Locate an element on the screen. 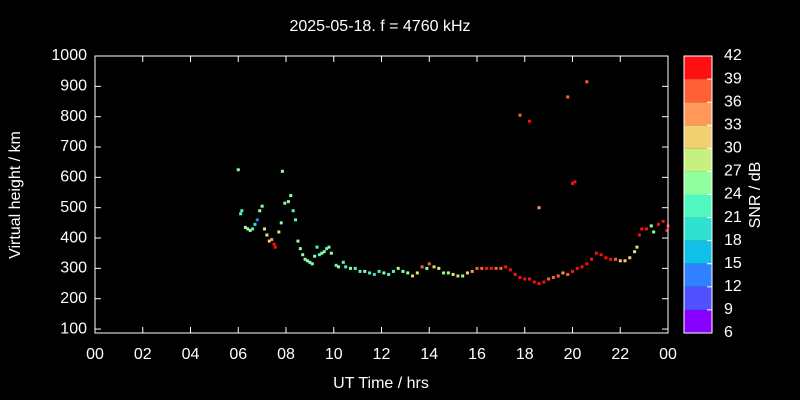  y-tick-label: 400 is located at coordinates (73, 237).